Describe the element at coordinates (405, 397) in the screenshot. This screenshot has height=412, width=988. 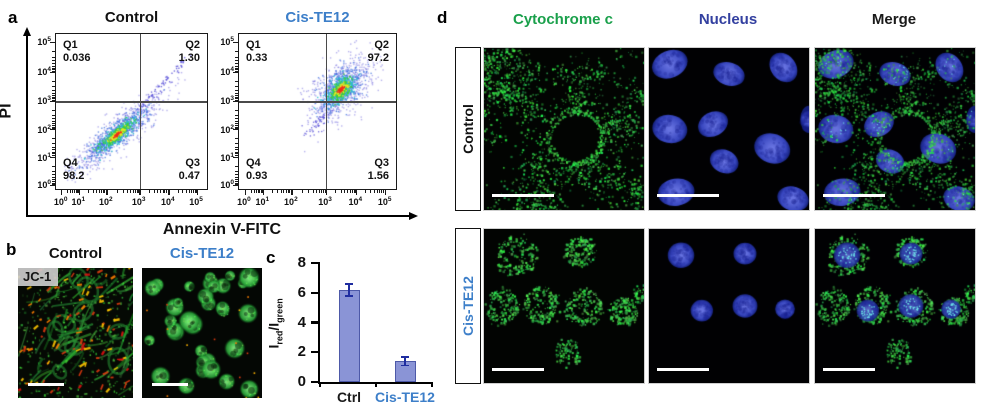
I see `bar-chart-category-Cis-TE12: Cis-TE12` at that location.